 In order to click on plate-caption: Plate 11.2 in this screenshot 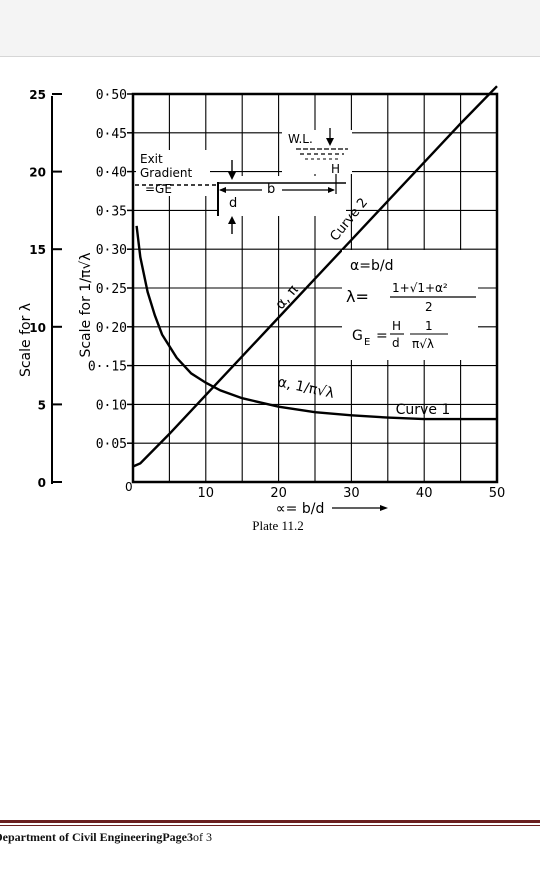, I will do `click(278, 525)`.